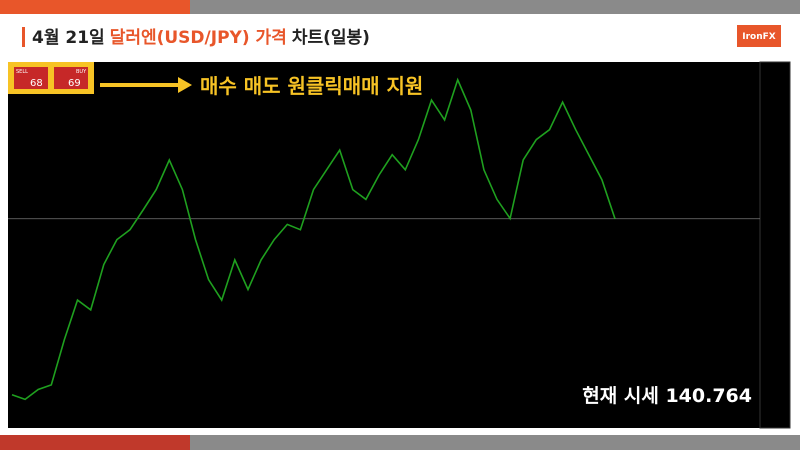  I want to click on buy-price: 69, so click(74, 83).